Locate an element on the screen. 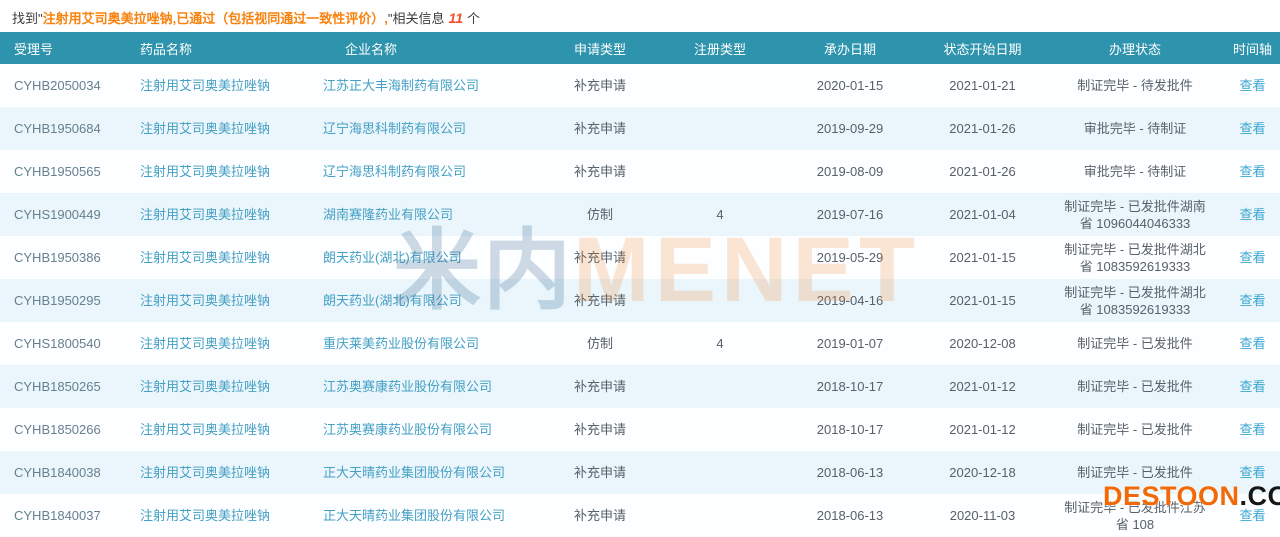 This screenshot has height=537, width=1280. col-header-accept_date: 承办日期 is located at coordinates (850, 48).